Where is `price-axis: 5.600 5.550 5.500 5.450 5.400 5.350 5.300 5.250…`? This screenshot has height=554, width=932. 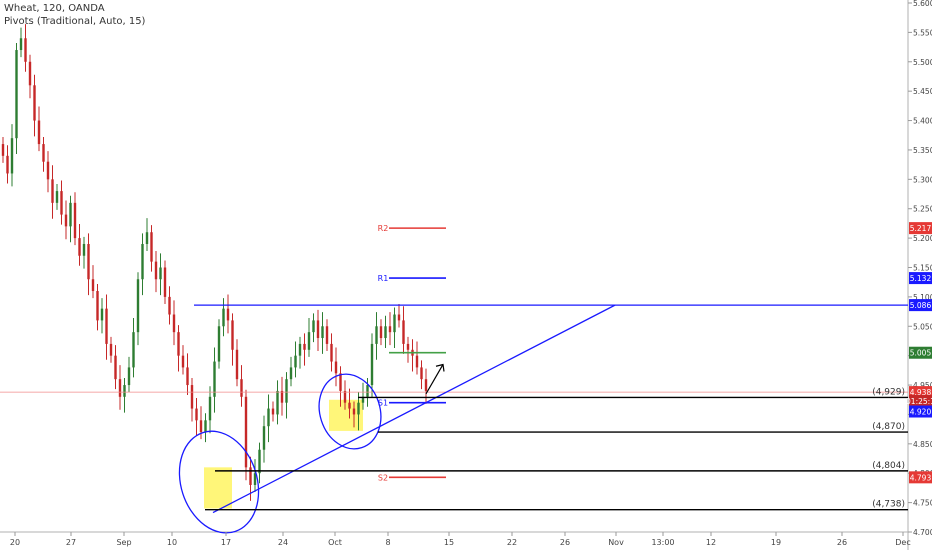
price-axis: 5.600 5.550 5.500 5.450 5.400 5.350 5.300 5.250… is located at coordinates (920, 268).